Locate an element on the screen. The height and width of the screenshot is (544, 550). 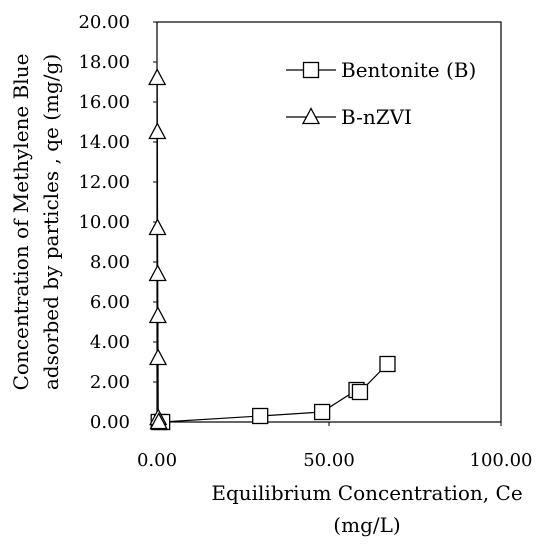
y-tick-label: 14.00 is located at coordinates (104, 142).